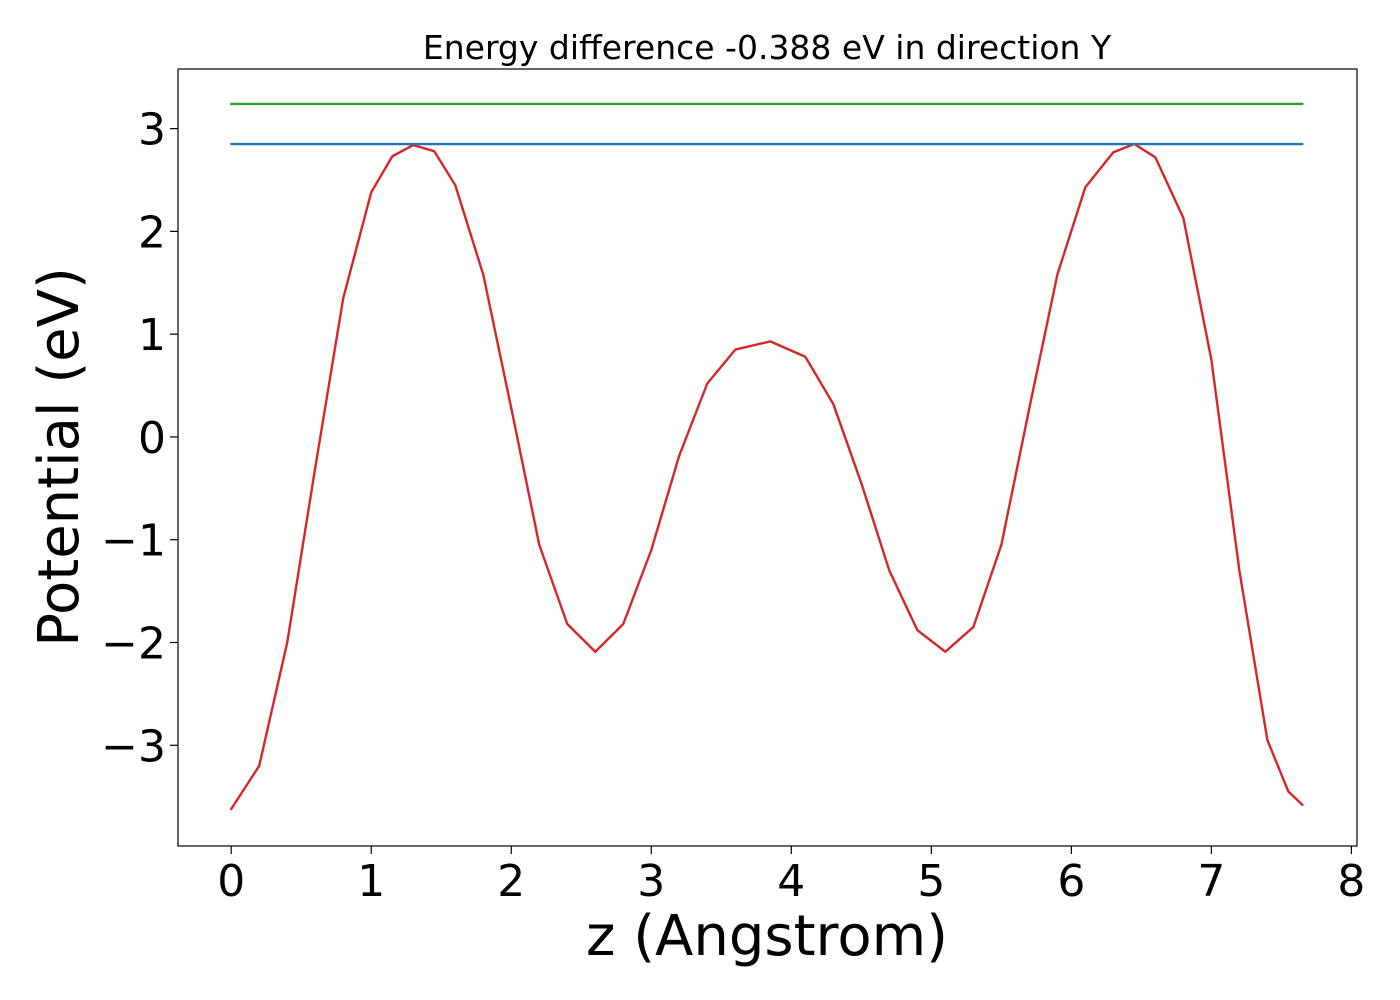 The height and width of the screenshot is (1000, 1400). What do you see at coordinates (1211, 881) in the screenshot?
I see `x-tick-label-7: 7` at bounding box center [1211, 881].